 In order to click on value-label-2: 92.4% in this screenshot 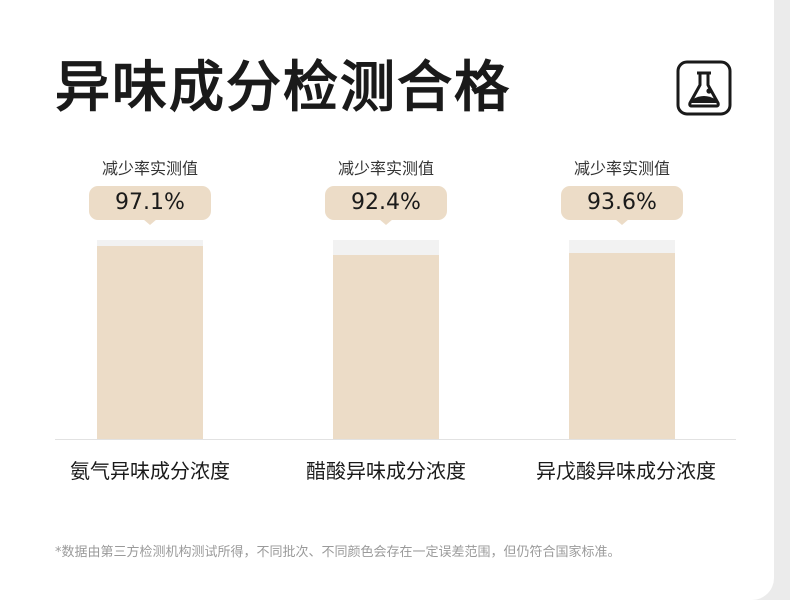, I will do `click(386, 203)`.